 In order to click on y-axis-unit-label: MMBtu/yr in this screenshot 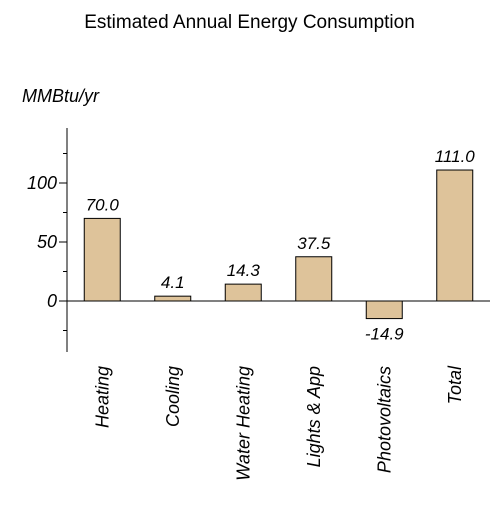, I will do `click(61, 96)`.